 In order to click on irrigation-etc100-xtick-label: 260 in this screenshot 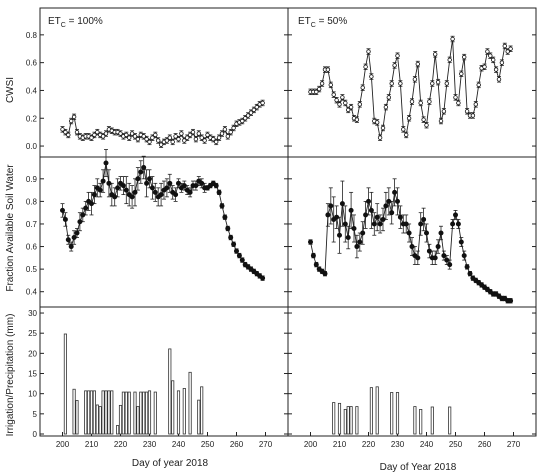, I will do `click(237, 444)`.